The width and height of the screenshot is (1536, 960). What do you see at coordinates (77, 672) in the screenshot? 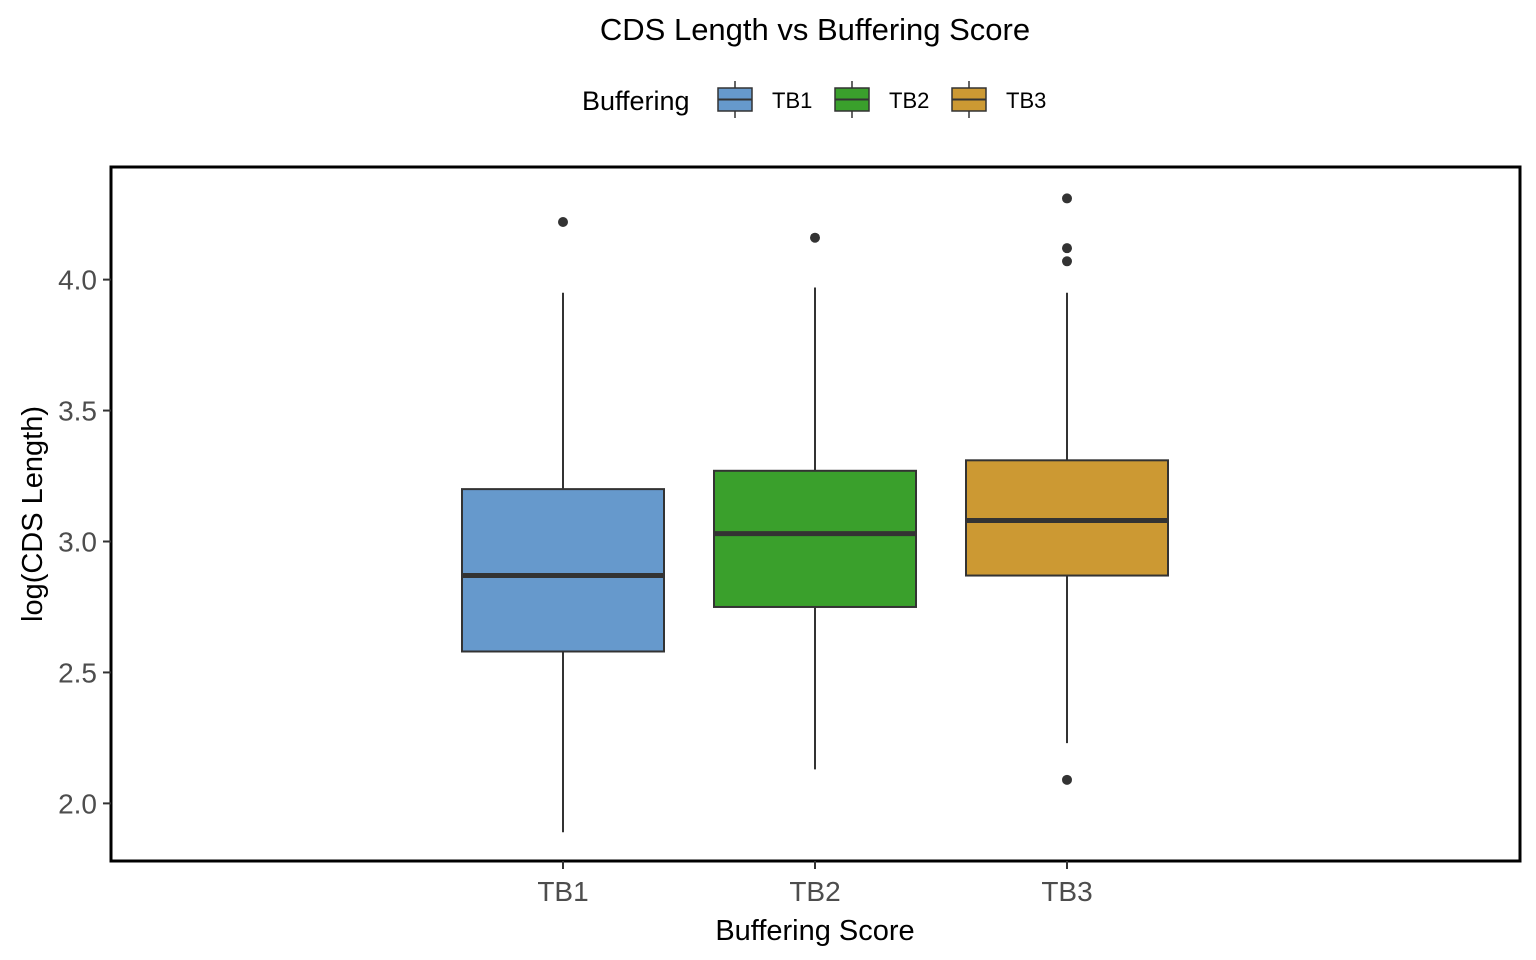
I see `y-tick-label: 2.5` at bounding box center [77, 672].